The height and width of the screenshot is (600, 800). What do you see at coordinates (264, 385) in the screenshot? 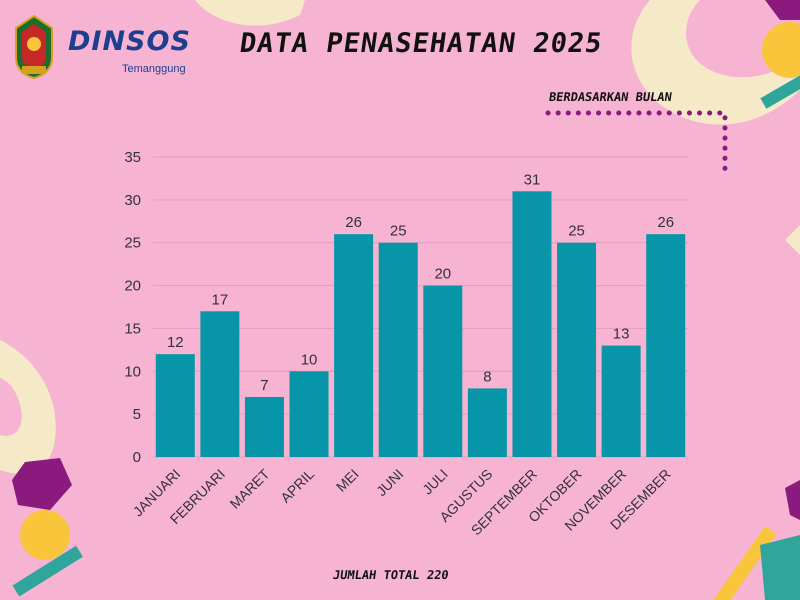
I see `data-label: 7` at bounding box center [264, 385].